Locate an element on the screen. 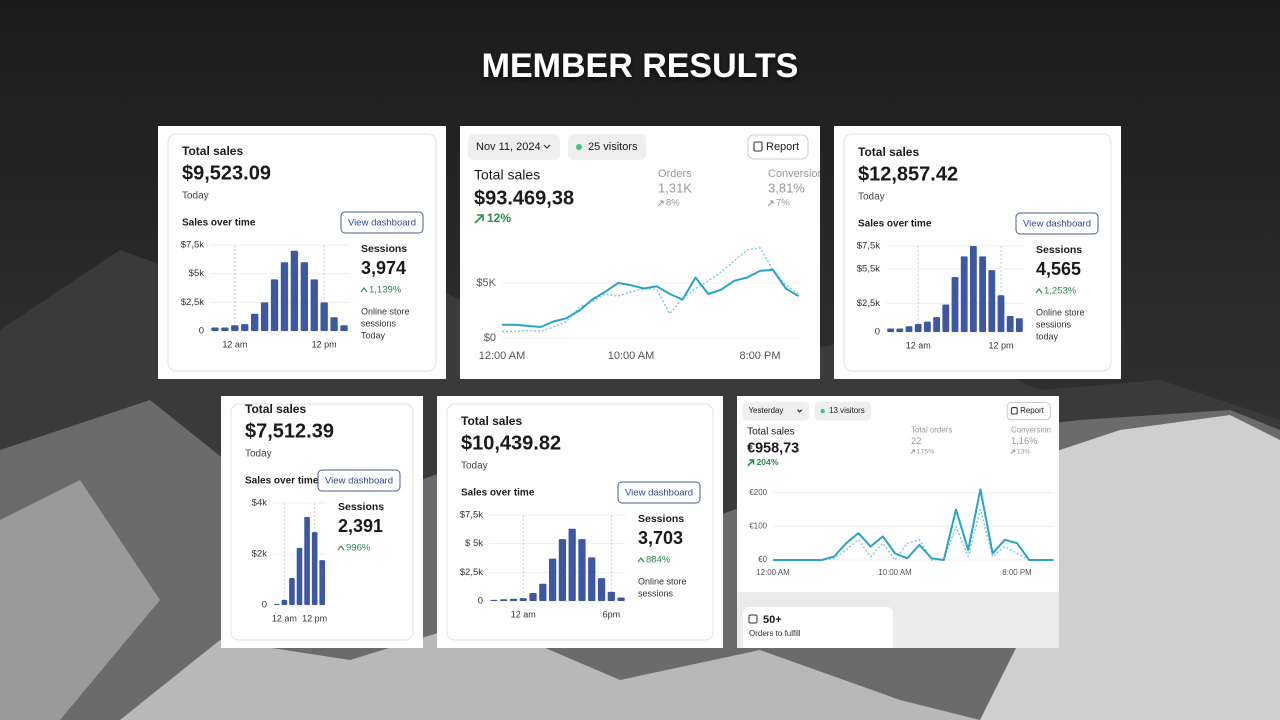 The width and height of the screenshot is (1280, 720). y-tick-label: $2k is located at coordinates (260, 554).